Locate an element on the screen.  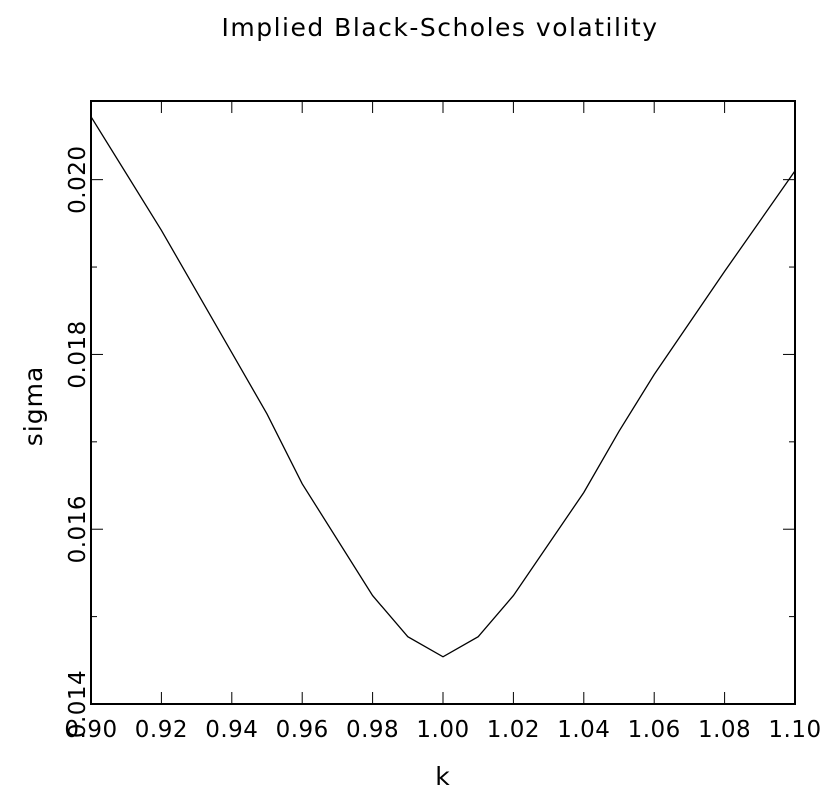
x-tick-label: 0.98 is located at coordinates (372, 730).